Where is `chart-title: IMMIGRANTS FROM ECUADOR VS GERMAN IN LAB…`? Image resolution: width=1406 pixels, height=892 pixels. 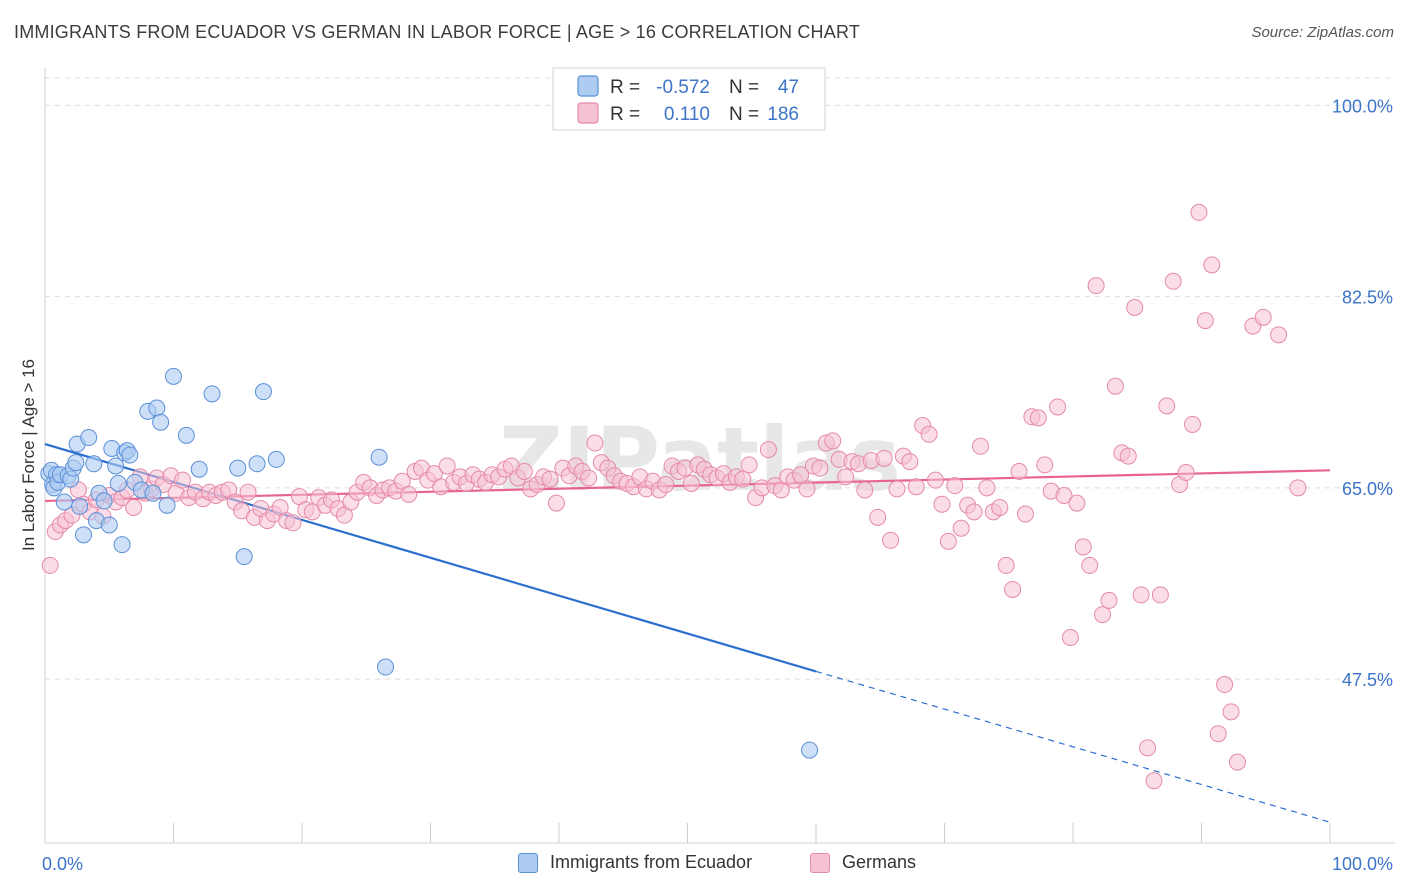
chart-title: IMMIGRANTS FROM ECUADOR VS GERMAN IN LAB… is located at coordinates (437, 32).